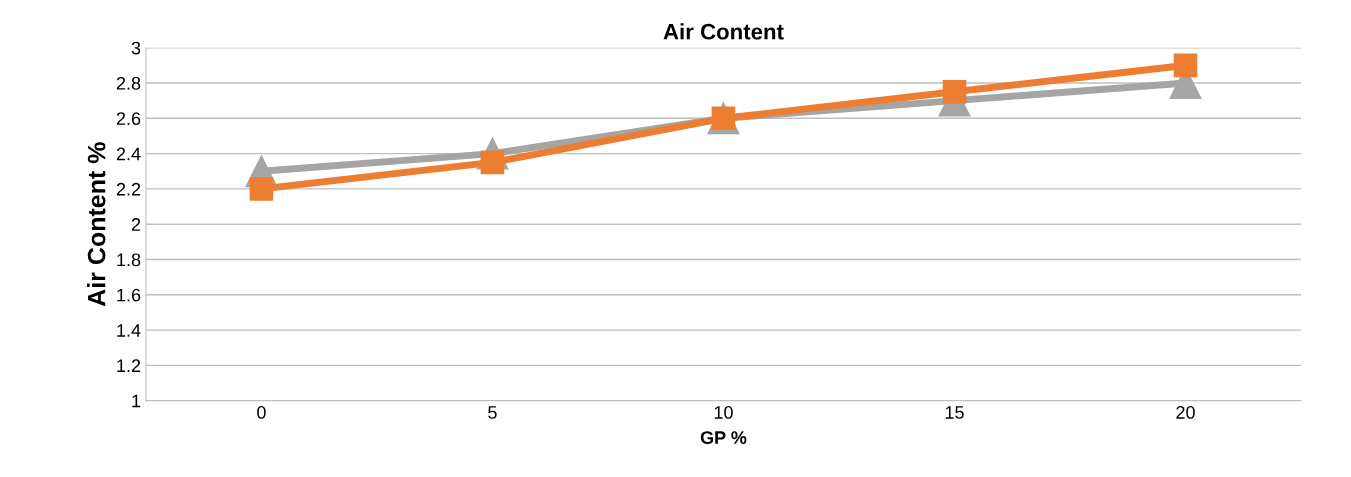 This screenshot has width=1351, height=477. Describe the element at coordinates (492, 412) in the screenshot. I see `x-tick-label: 5` at that location.